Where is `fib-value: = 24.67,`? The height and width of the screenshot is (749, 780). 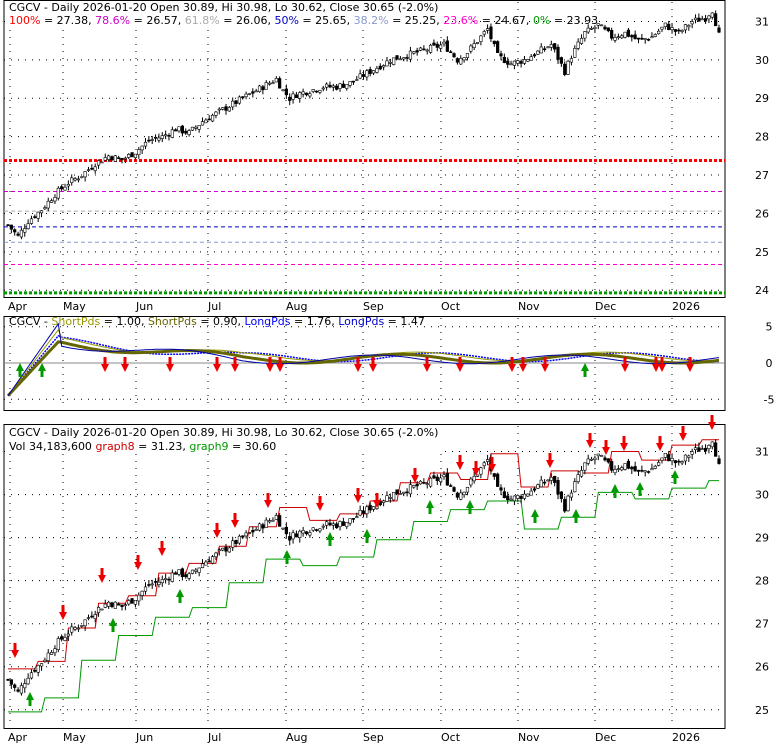 fib-value: = 24.67, is located at coordinates (505, 20).